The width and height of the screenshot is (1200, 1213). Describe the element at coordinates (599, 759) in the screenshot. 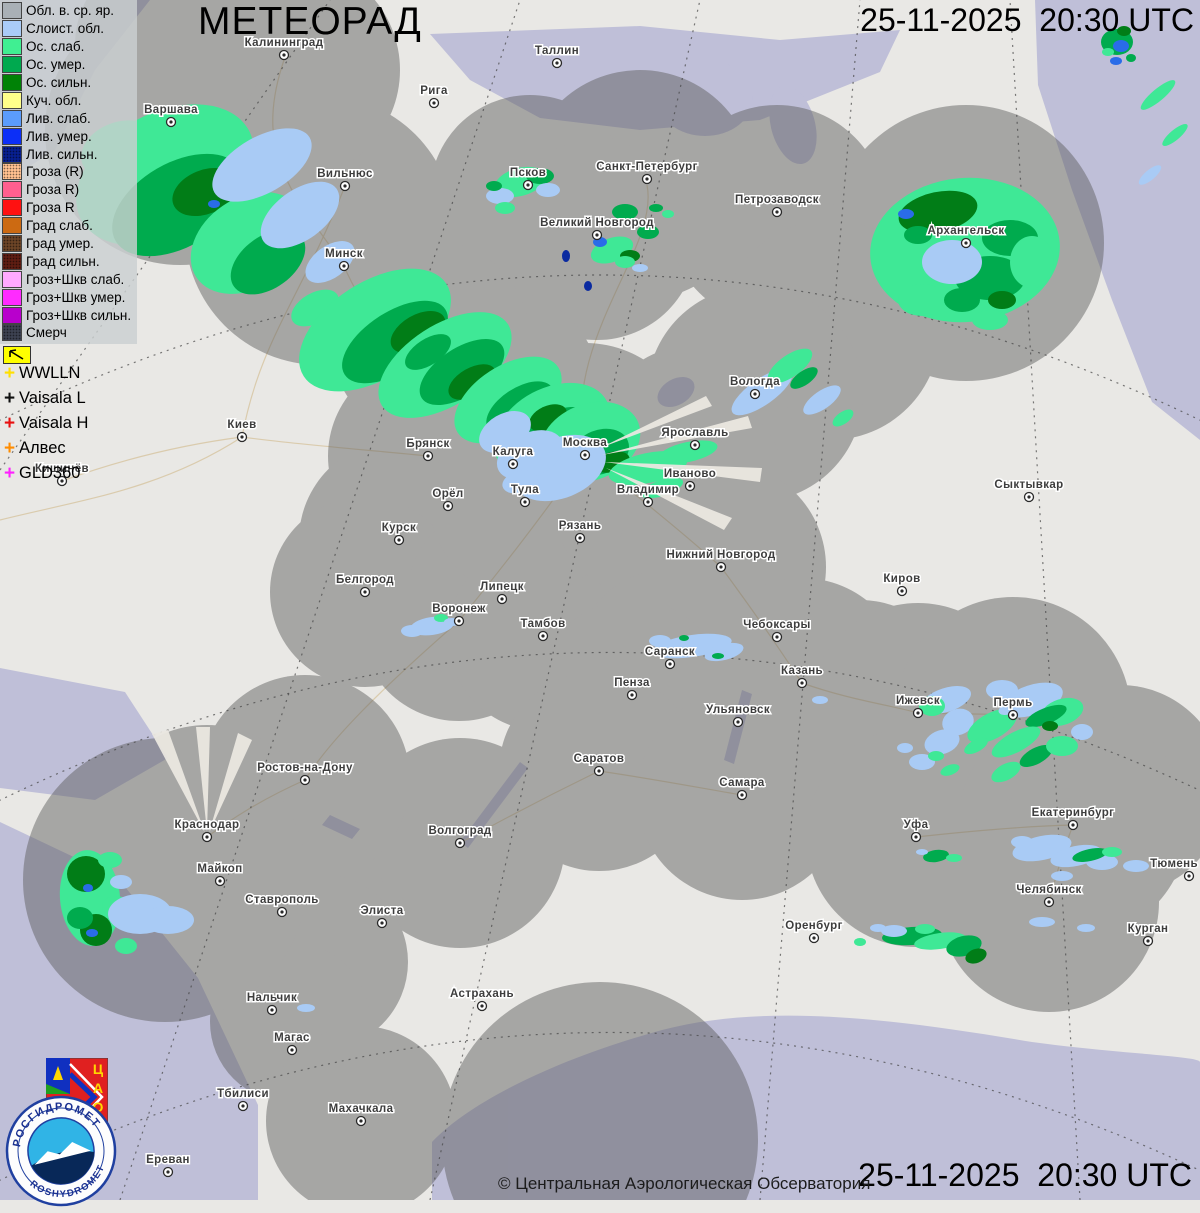

I see `city-label: Саратов` at that location.